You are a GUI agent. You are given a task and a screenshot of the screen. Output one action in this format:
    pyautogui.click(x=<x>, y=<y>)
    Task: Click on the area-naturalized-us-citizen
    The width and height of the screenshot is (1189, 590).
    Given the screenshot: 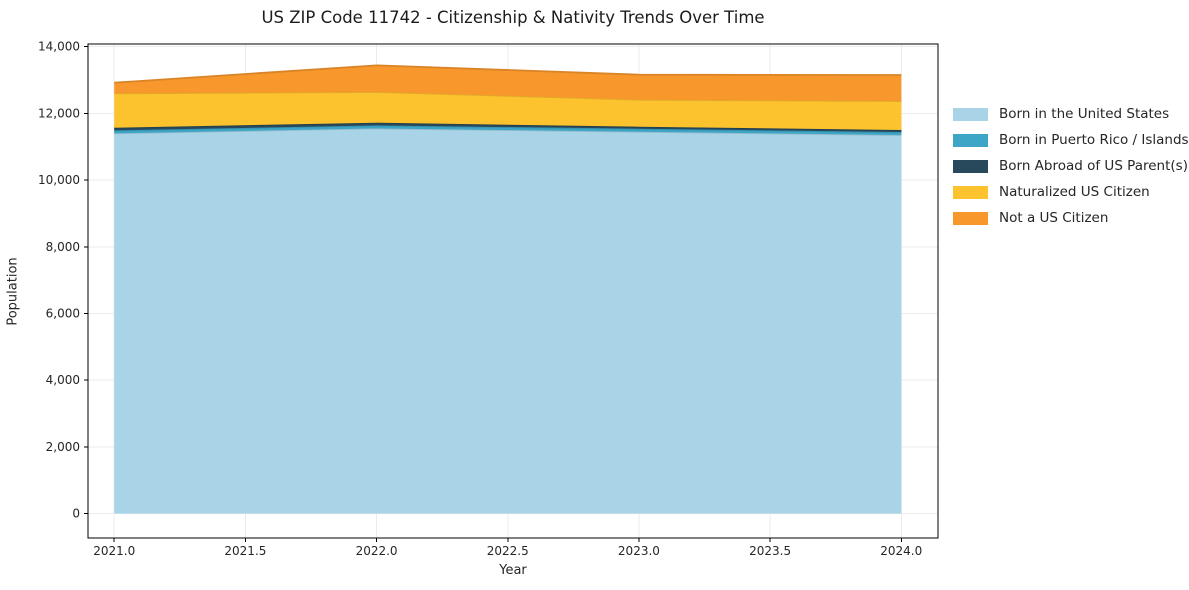 What is the action you would take?
    pyautogui.click(x=508, y=111)
    